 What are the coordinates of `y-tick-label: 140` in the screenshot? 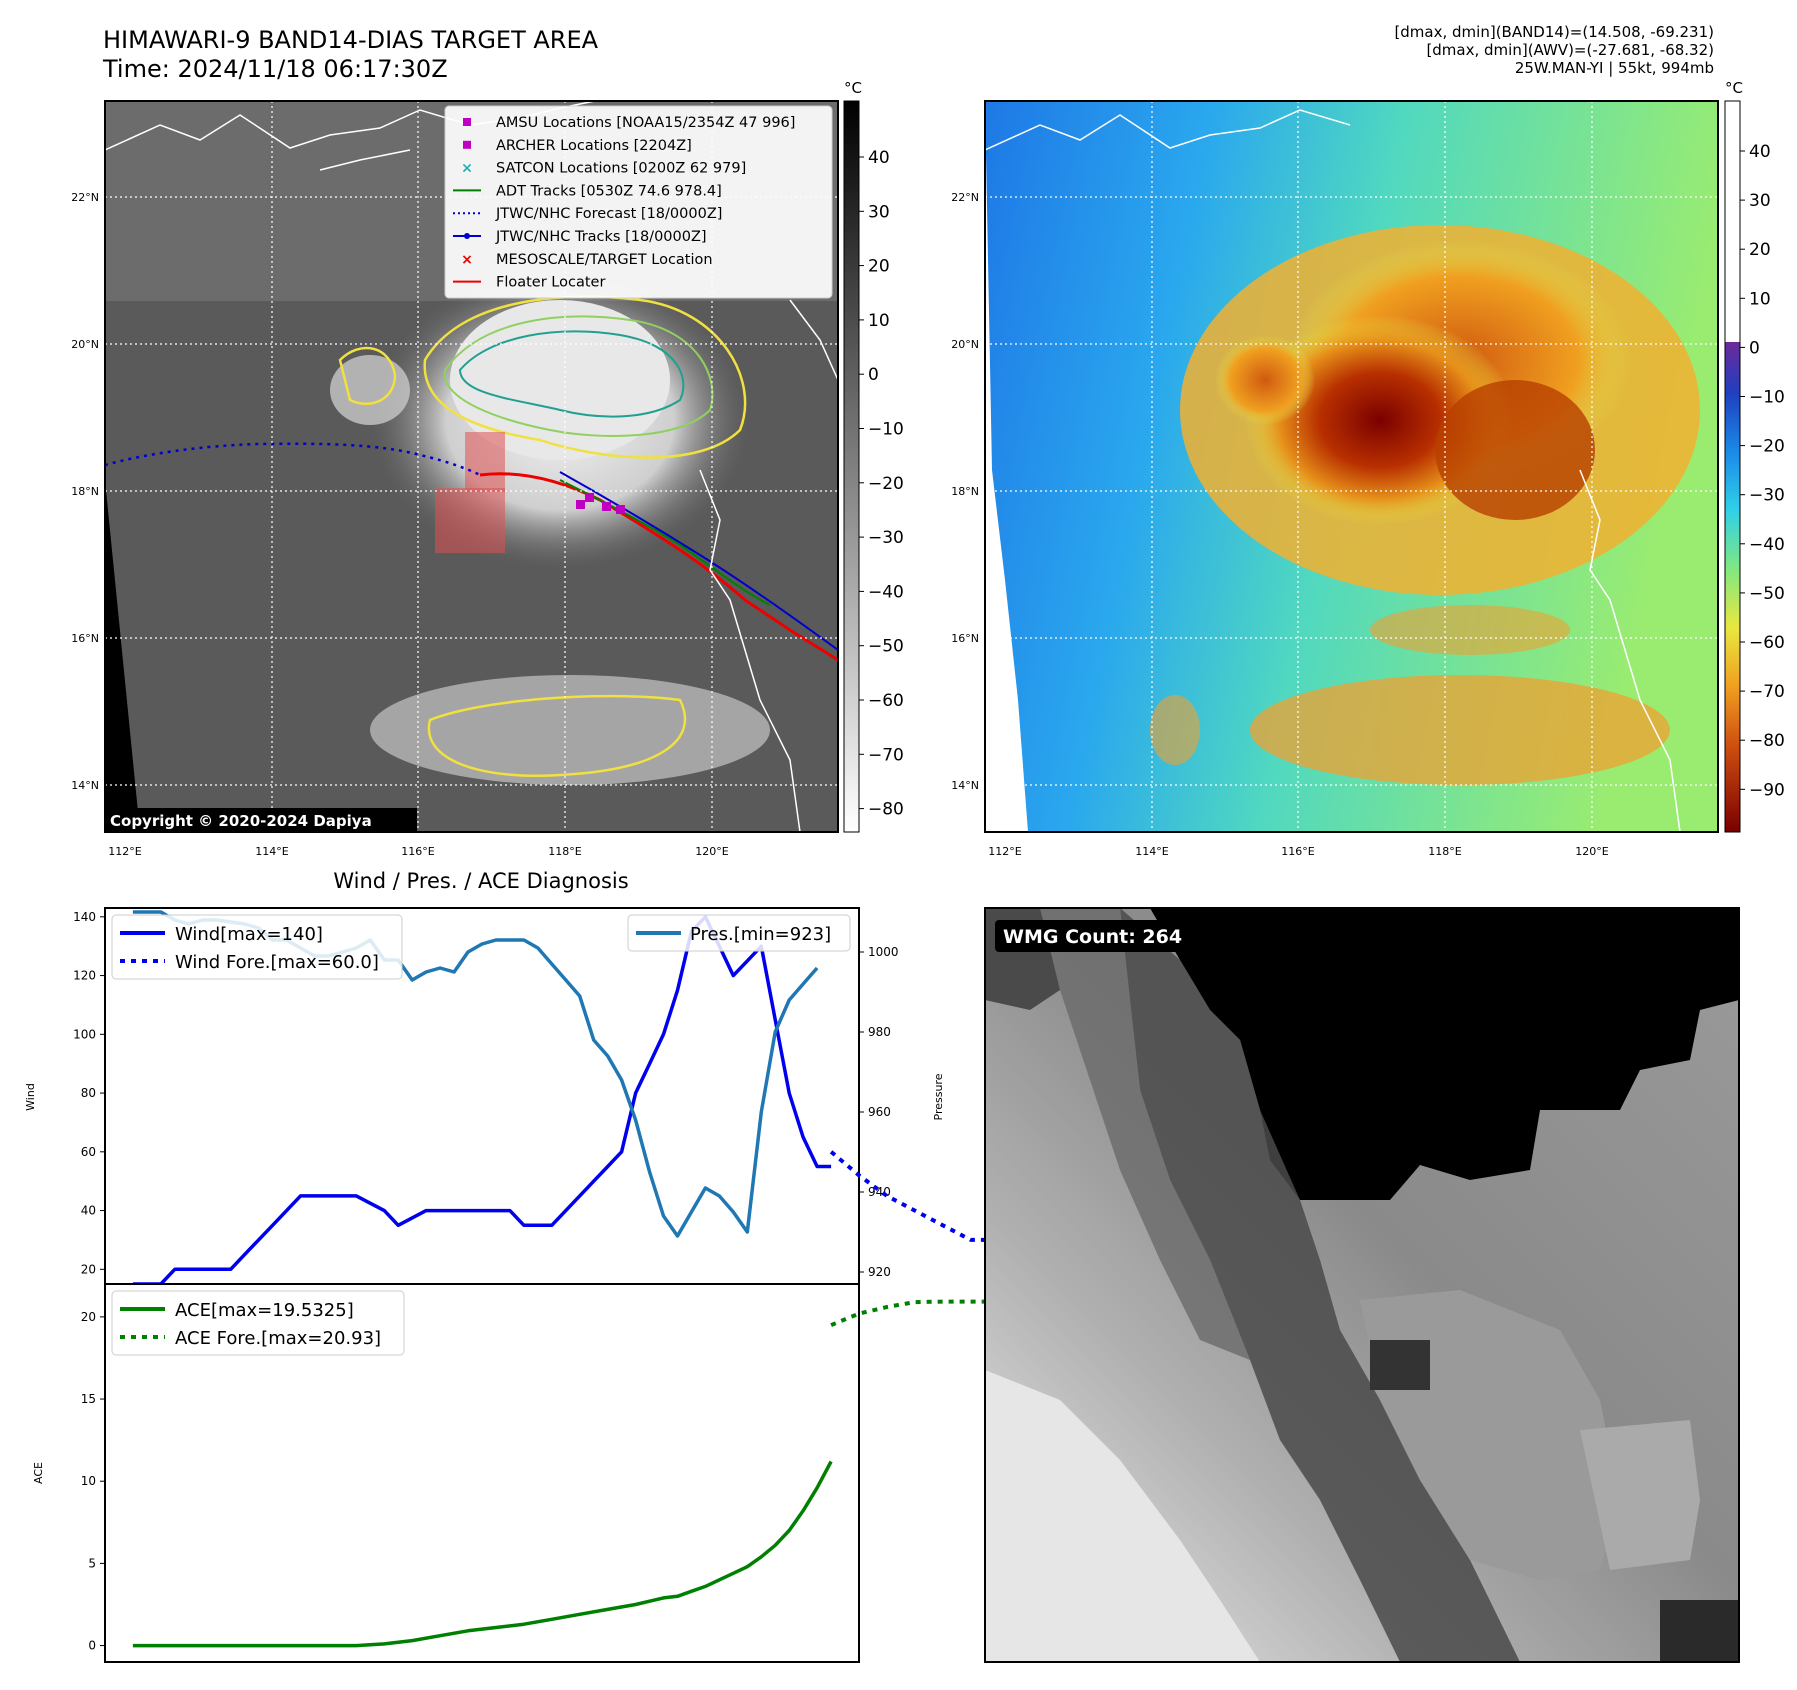 It's located at (84, 917).